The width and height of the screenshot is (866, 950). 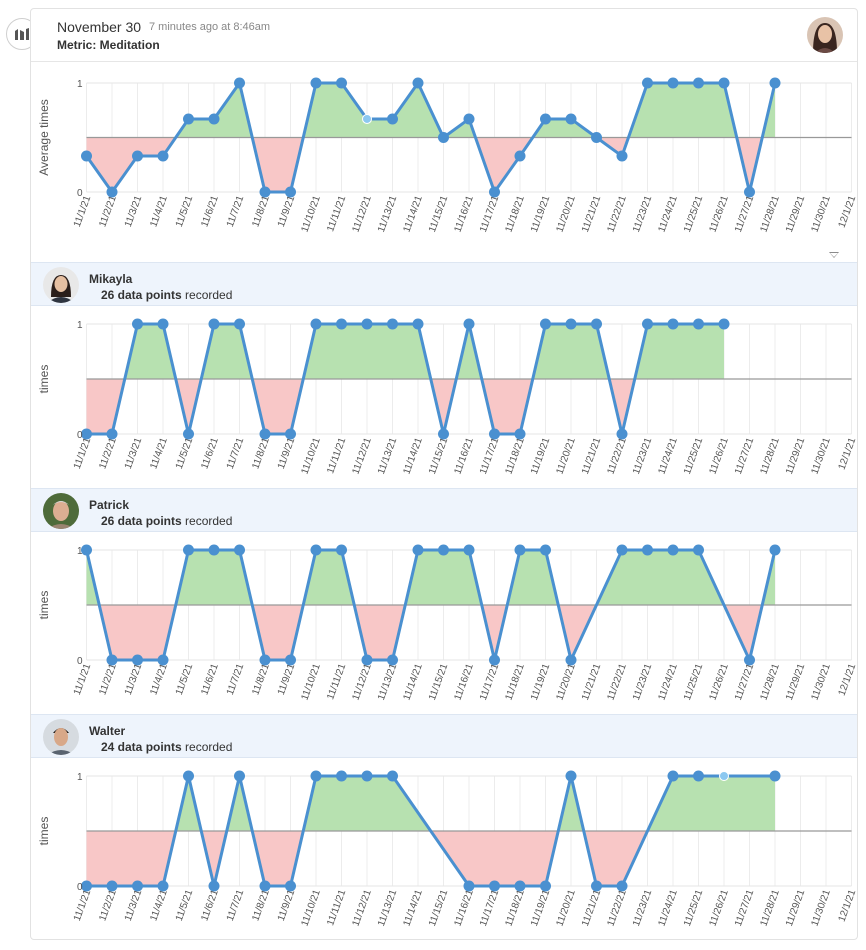 I want to click on person-row-mikayla: Mikayla 26 data points recorded, so click(x=444, y=284).